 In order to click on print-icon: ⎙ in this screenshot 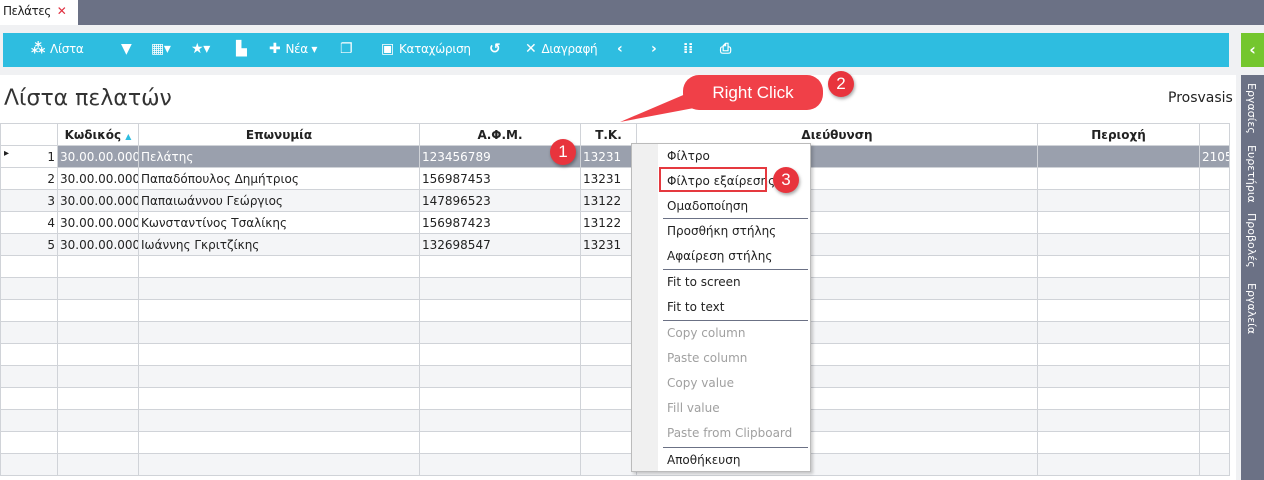, I will do `click(725, 49)`.